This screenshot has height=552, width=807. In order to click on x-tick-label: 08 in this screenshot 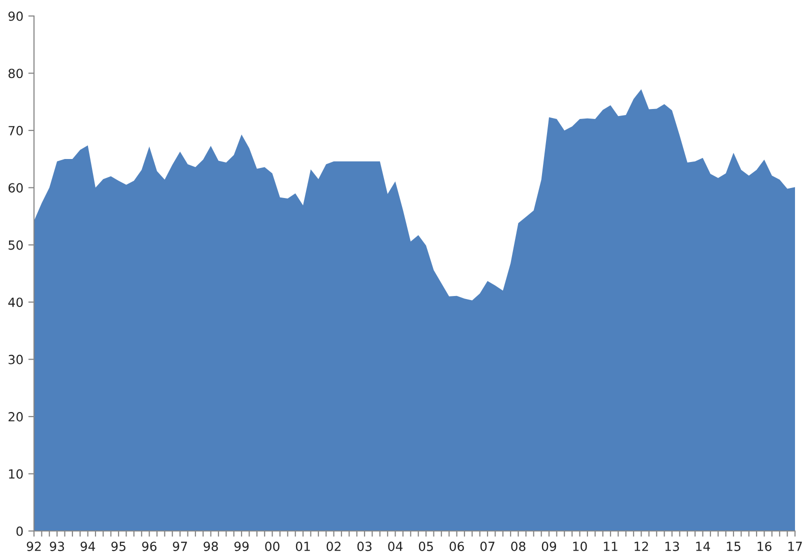, I will do `click(518, 547)`.